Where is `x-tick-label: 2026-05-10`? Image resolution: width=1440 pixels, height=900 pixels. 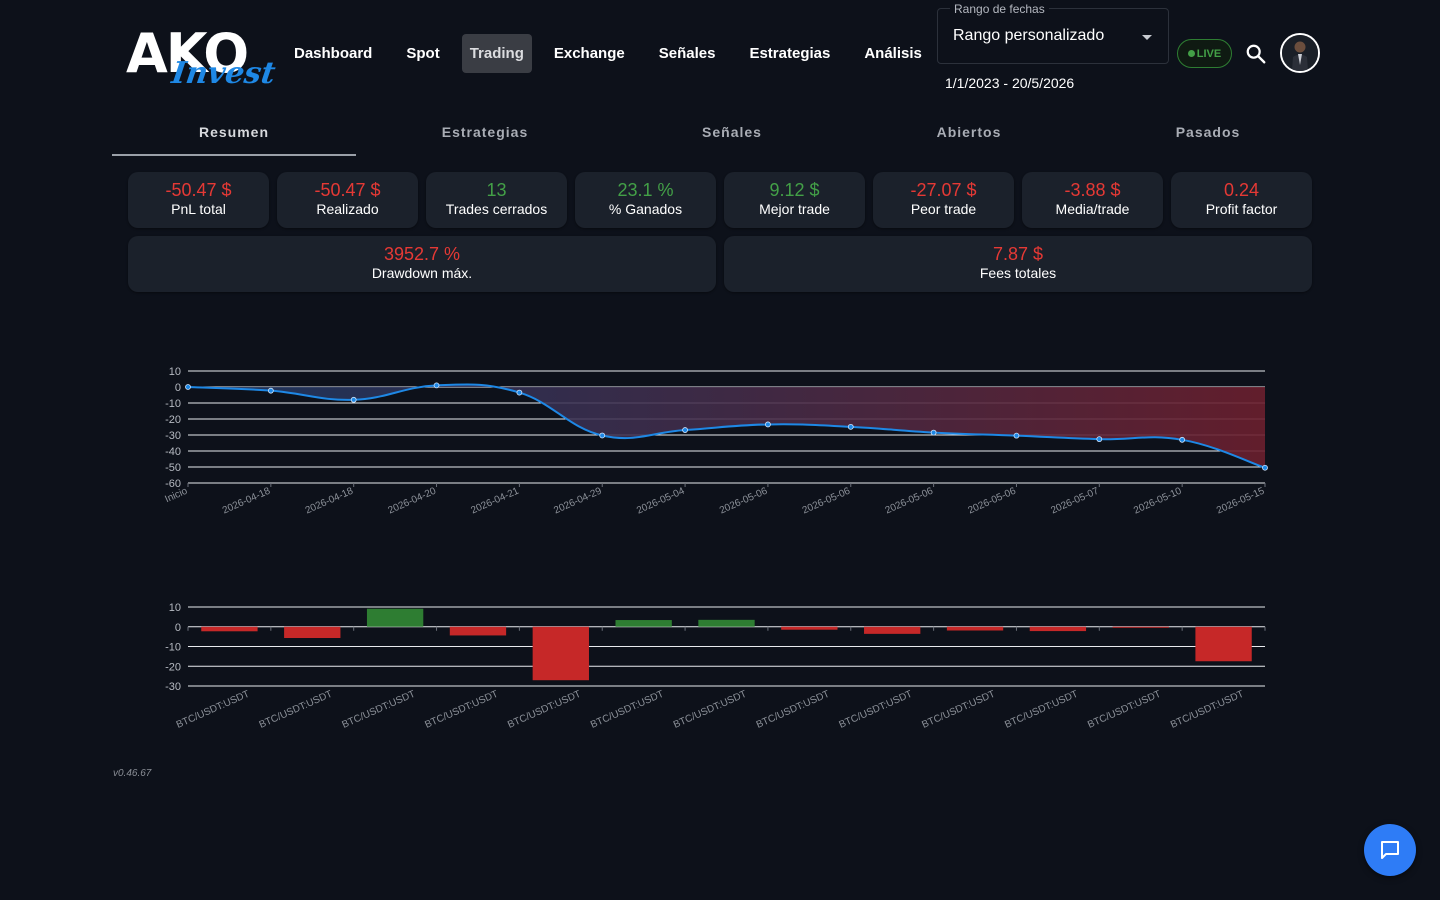 x-tick-label: 2026-05-10 is located at coordinates (1158, 501).